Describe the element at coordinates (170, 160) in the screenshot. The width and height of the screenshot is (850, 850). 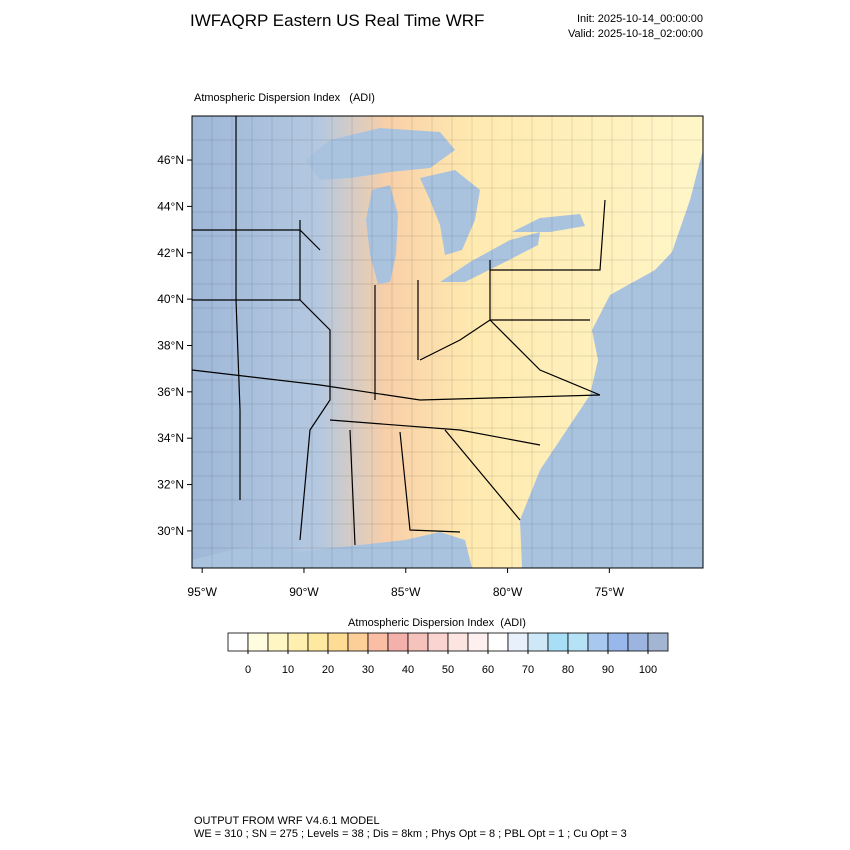
I see `y-tick-label: 46°N` at that location.